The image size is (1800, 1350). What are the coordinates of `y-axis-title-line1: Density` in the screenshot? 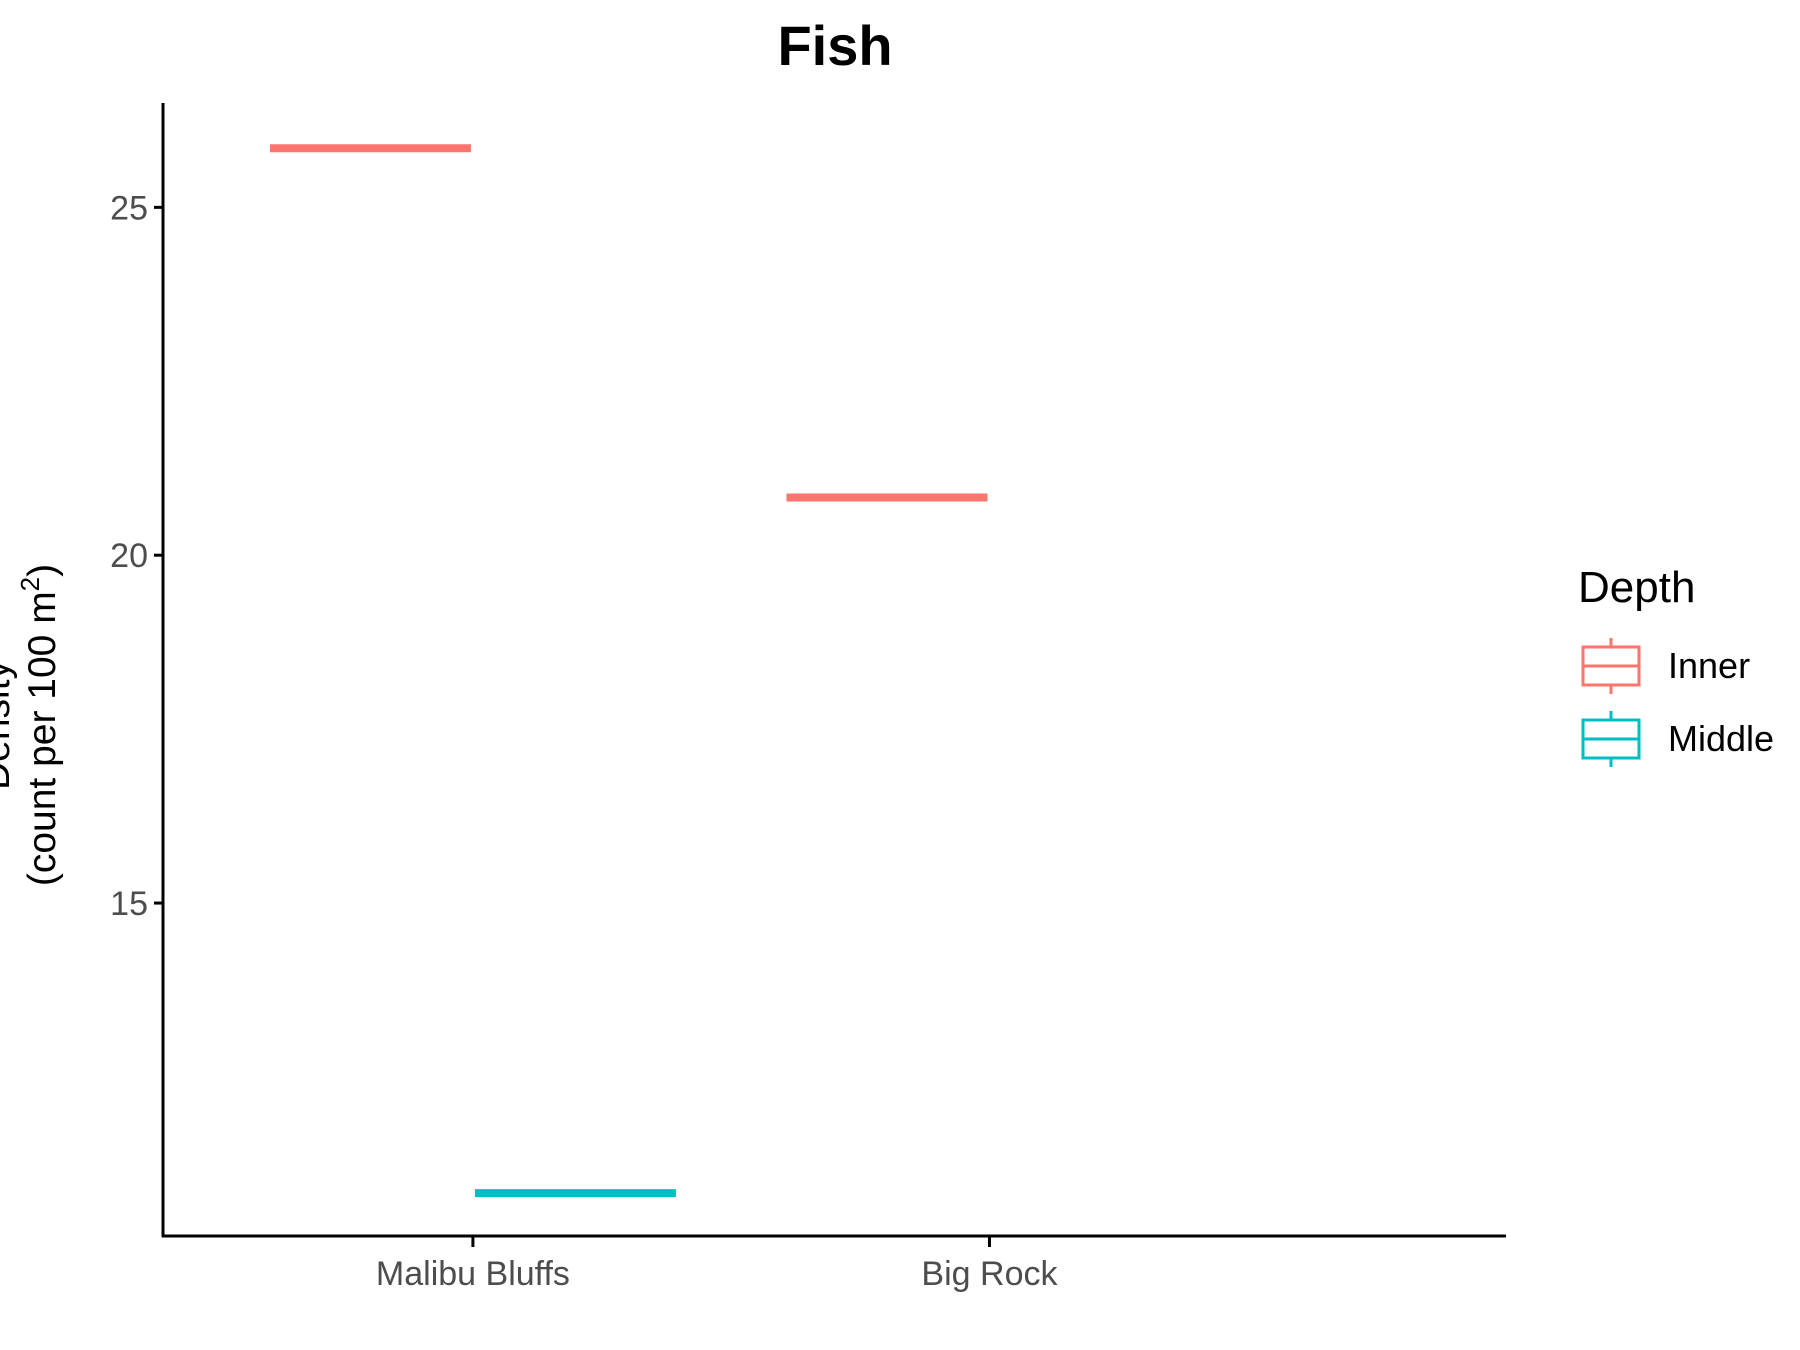 It's located at (9, 724).